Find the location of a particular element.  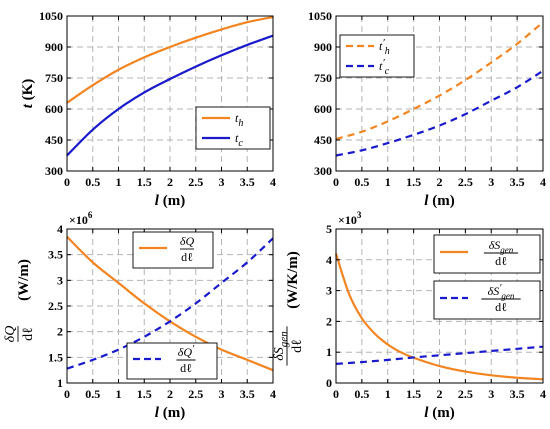

y-label-fraction: δQ dℓ is located at coordinates (19, 334).